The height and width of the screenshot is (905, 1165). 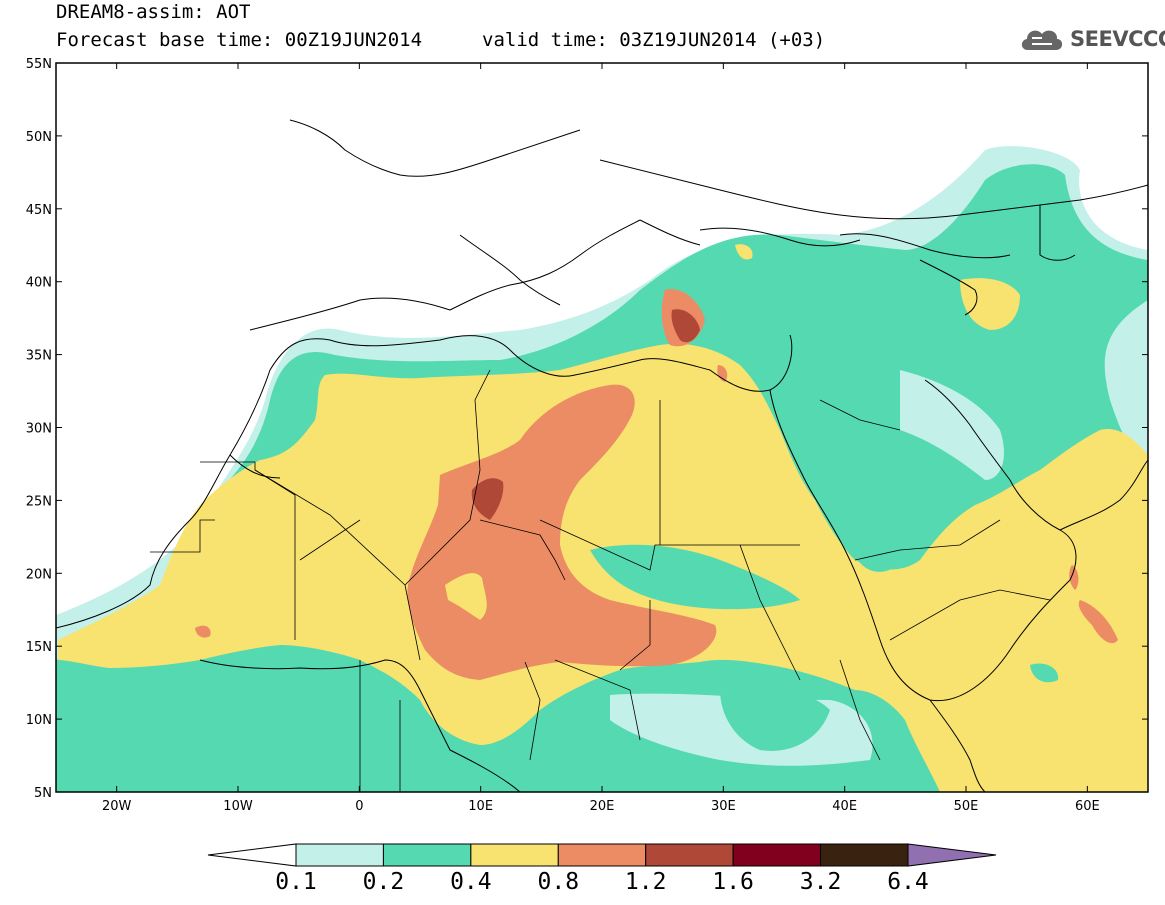 What do you see at coordinates (844, 806) in the screenshot?
I see `lon-tick-label: 40E` at bounding box center [844, 806].